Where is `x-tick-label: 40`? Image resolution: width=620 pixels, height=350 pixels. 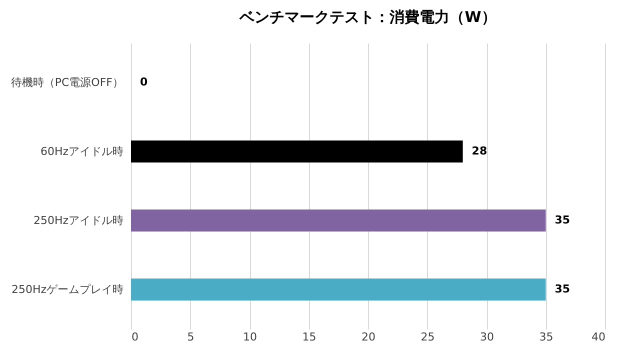 x-tick-label: 40 is located at coordinates (599, 337).